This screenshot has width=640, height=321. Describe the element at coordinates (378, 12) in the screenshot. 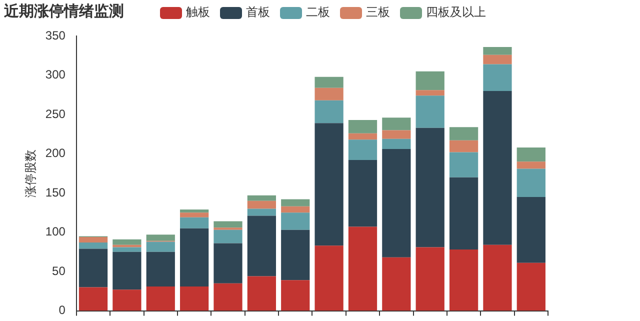

I see `legend-label: 三板` at that location.